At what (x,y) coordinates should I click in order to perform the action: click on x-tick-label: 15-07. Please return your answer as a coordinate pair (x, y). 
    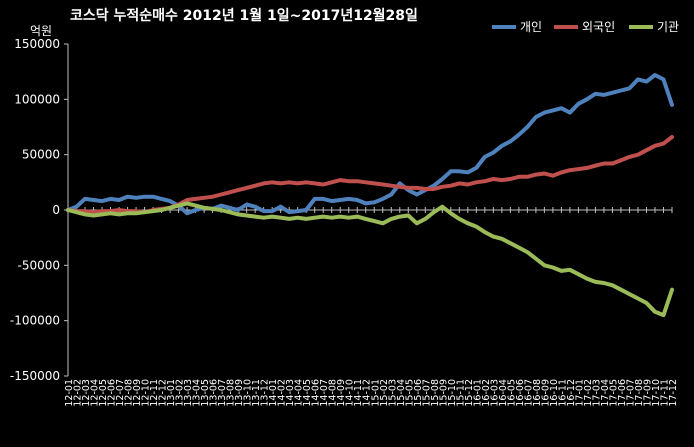
    Looking at the image, I should click on (426, 393).